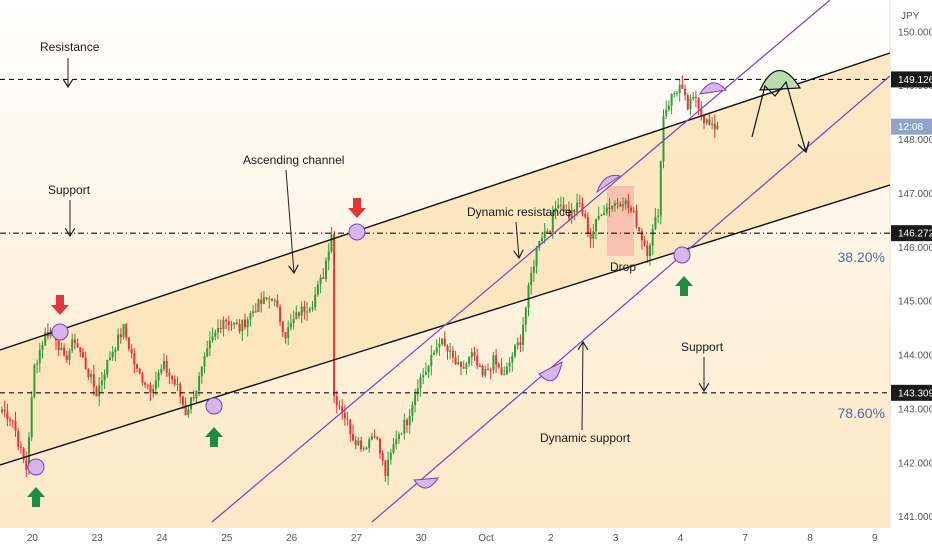  Describe the element at coordinates (915, 80) in the screenshot. I see `price-tag-label: 149.126` at that location.